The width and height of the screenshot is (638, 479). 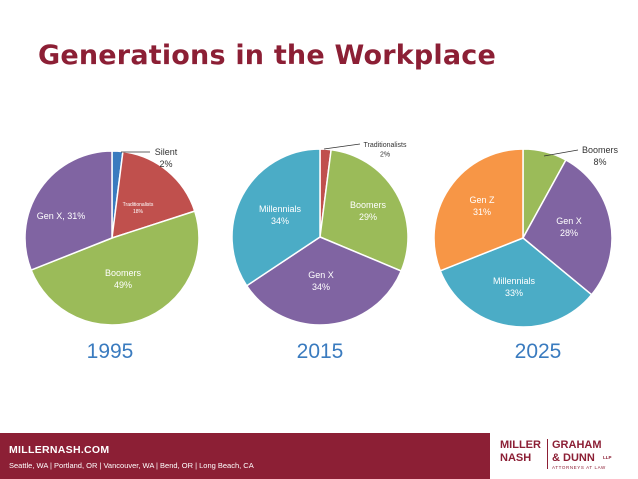 I want to click on slice-label-2015-boomers: Boomers, so click(x=368, y=205).